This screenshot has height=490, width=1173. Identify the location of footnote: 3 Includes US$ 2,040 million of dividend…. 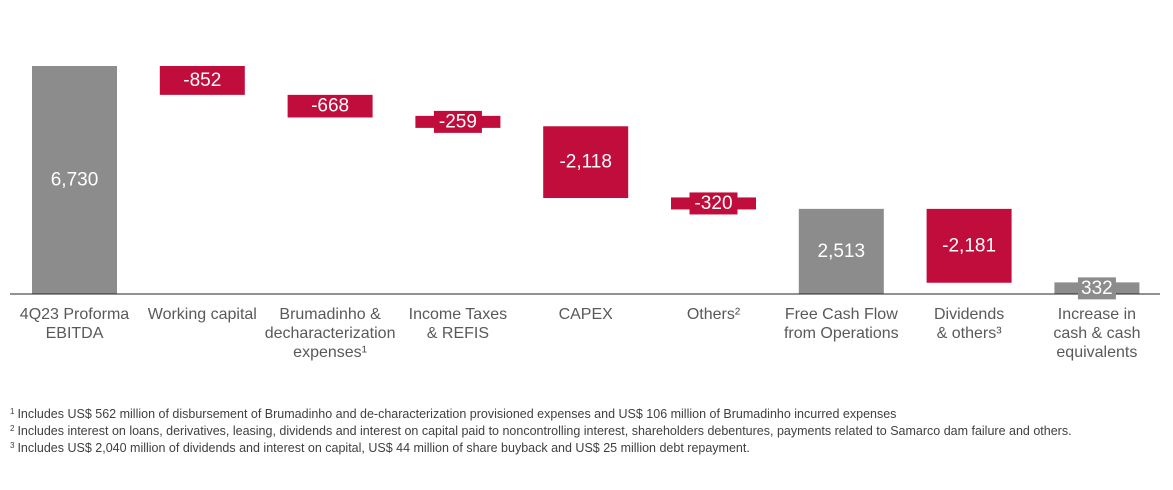
(589, 448).